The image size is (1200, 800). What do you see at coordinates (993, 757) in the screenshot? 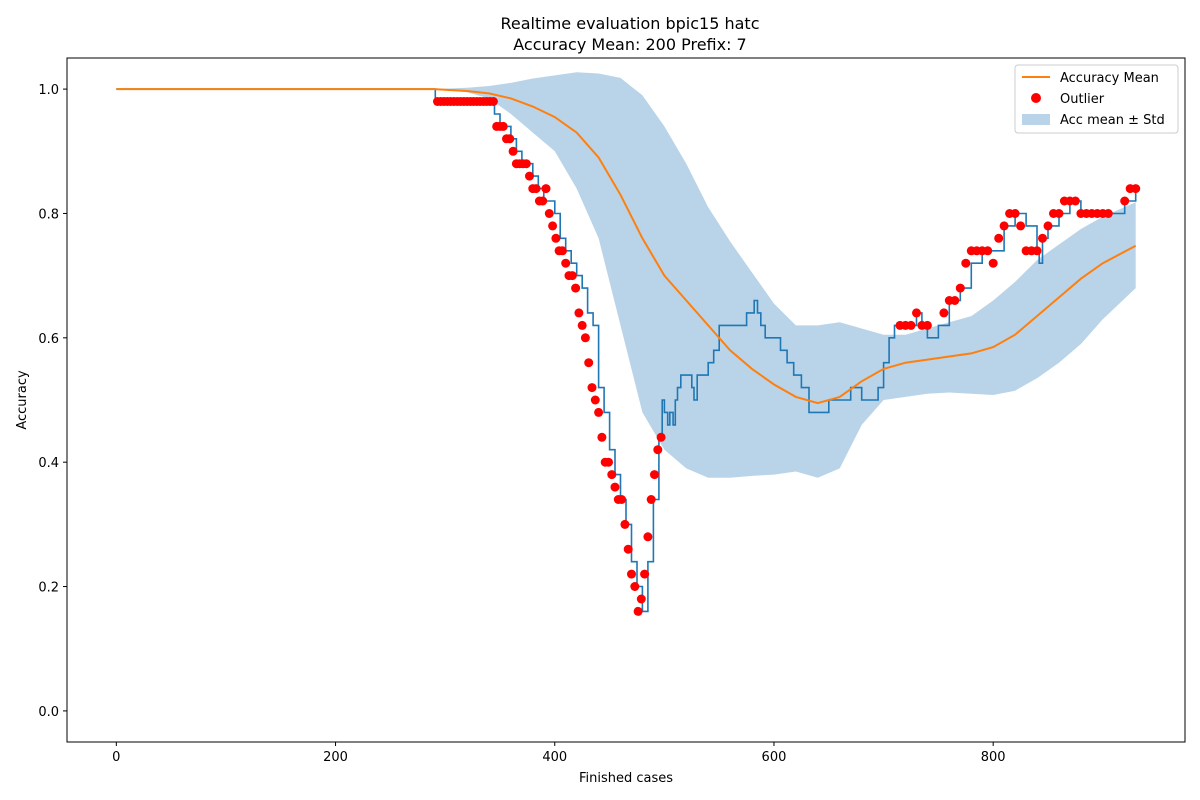
I see `x-tick-label: 800` at bounding box center [993, 757].